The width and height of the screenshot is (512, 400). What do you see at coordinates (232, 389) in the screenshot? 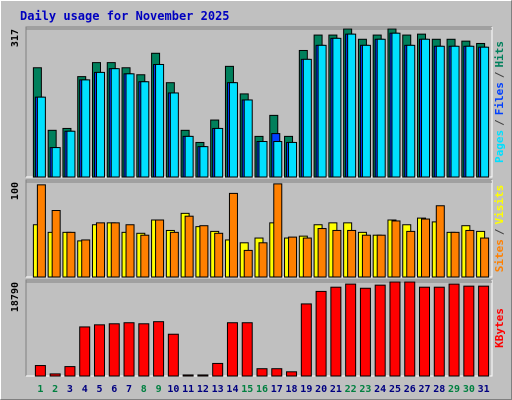
I see `x-tick-label: 14` at bounding box center [232, 389].